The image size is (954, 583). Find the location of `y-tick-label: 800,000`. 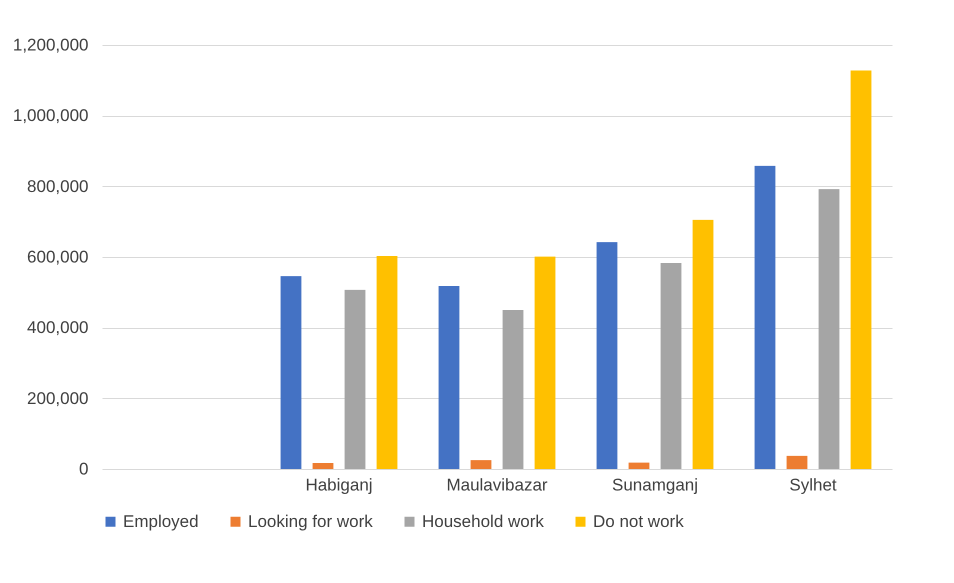

y-tick-label: 800,000 is located at coordinates (57, 186).